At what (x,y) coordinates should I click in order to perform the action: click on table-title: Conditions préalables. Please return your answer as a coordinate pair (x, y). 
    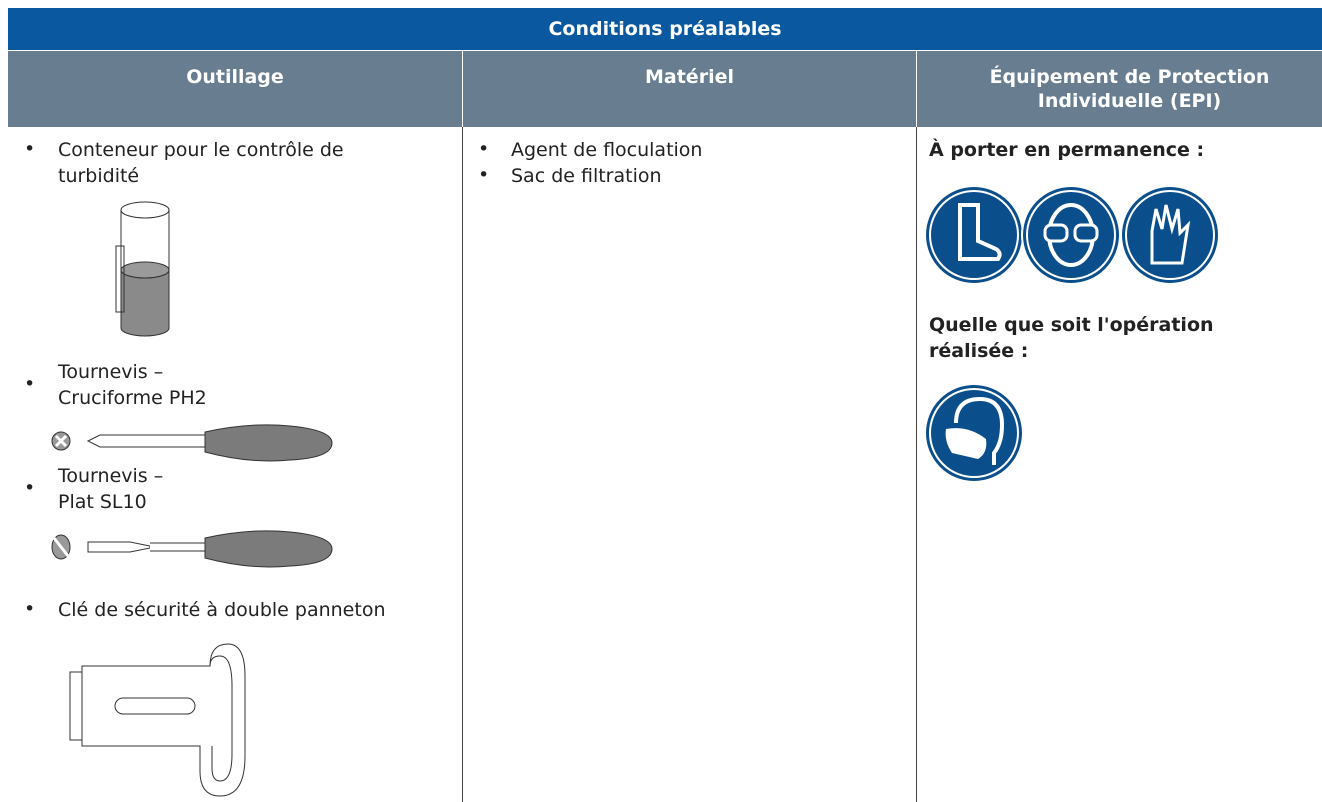
    Looking at the image, I should click on (665, 29).